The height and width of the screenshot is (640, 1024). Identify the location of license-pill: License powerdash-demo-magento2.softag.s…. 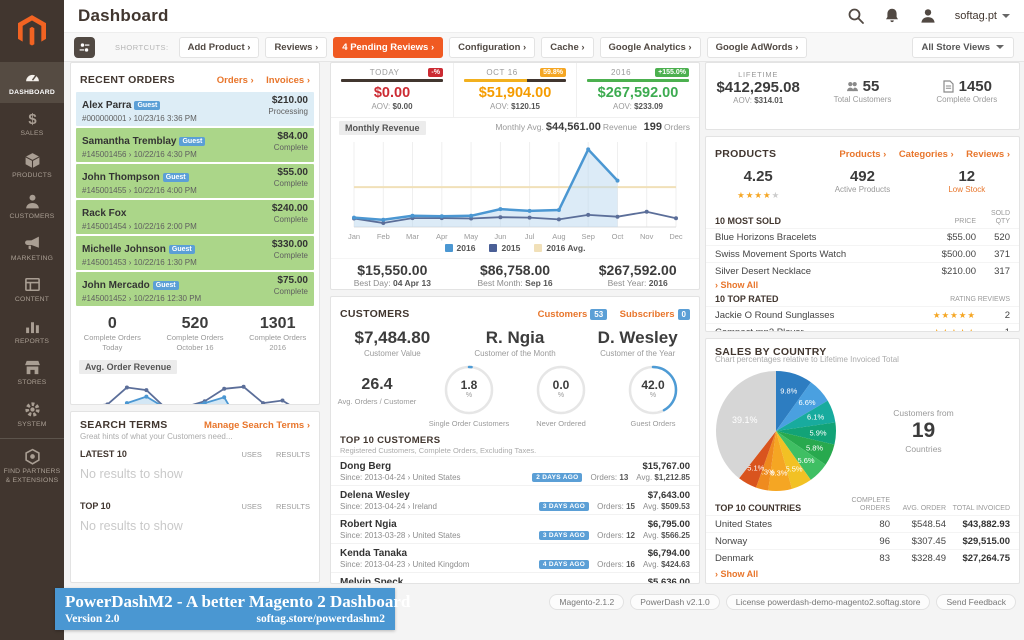
(828, 602).